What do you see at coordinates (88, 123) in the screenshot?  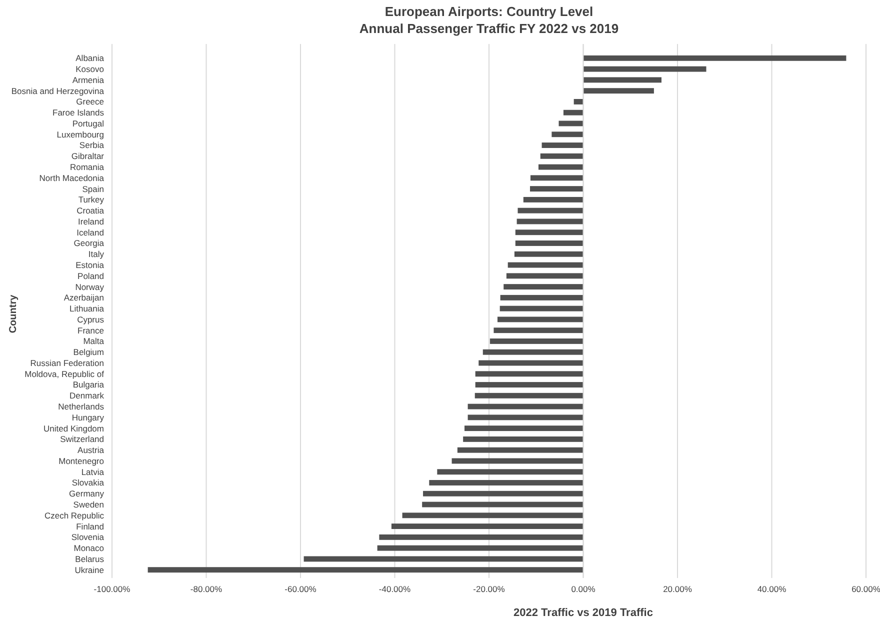 I see `y-tick-label: Portugal` at bounding box center [88, 123].